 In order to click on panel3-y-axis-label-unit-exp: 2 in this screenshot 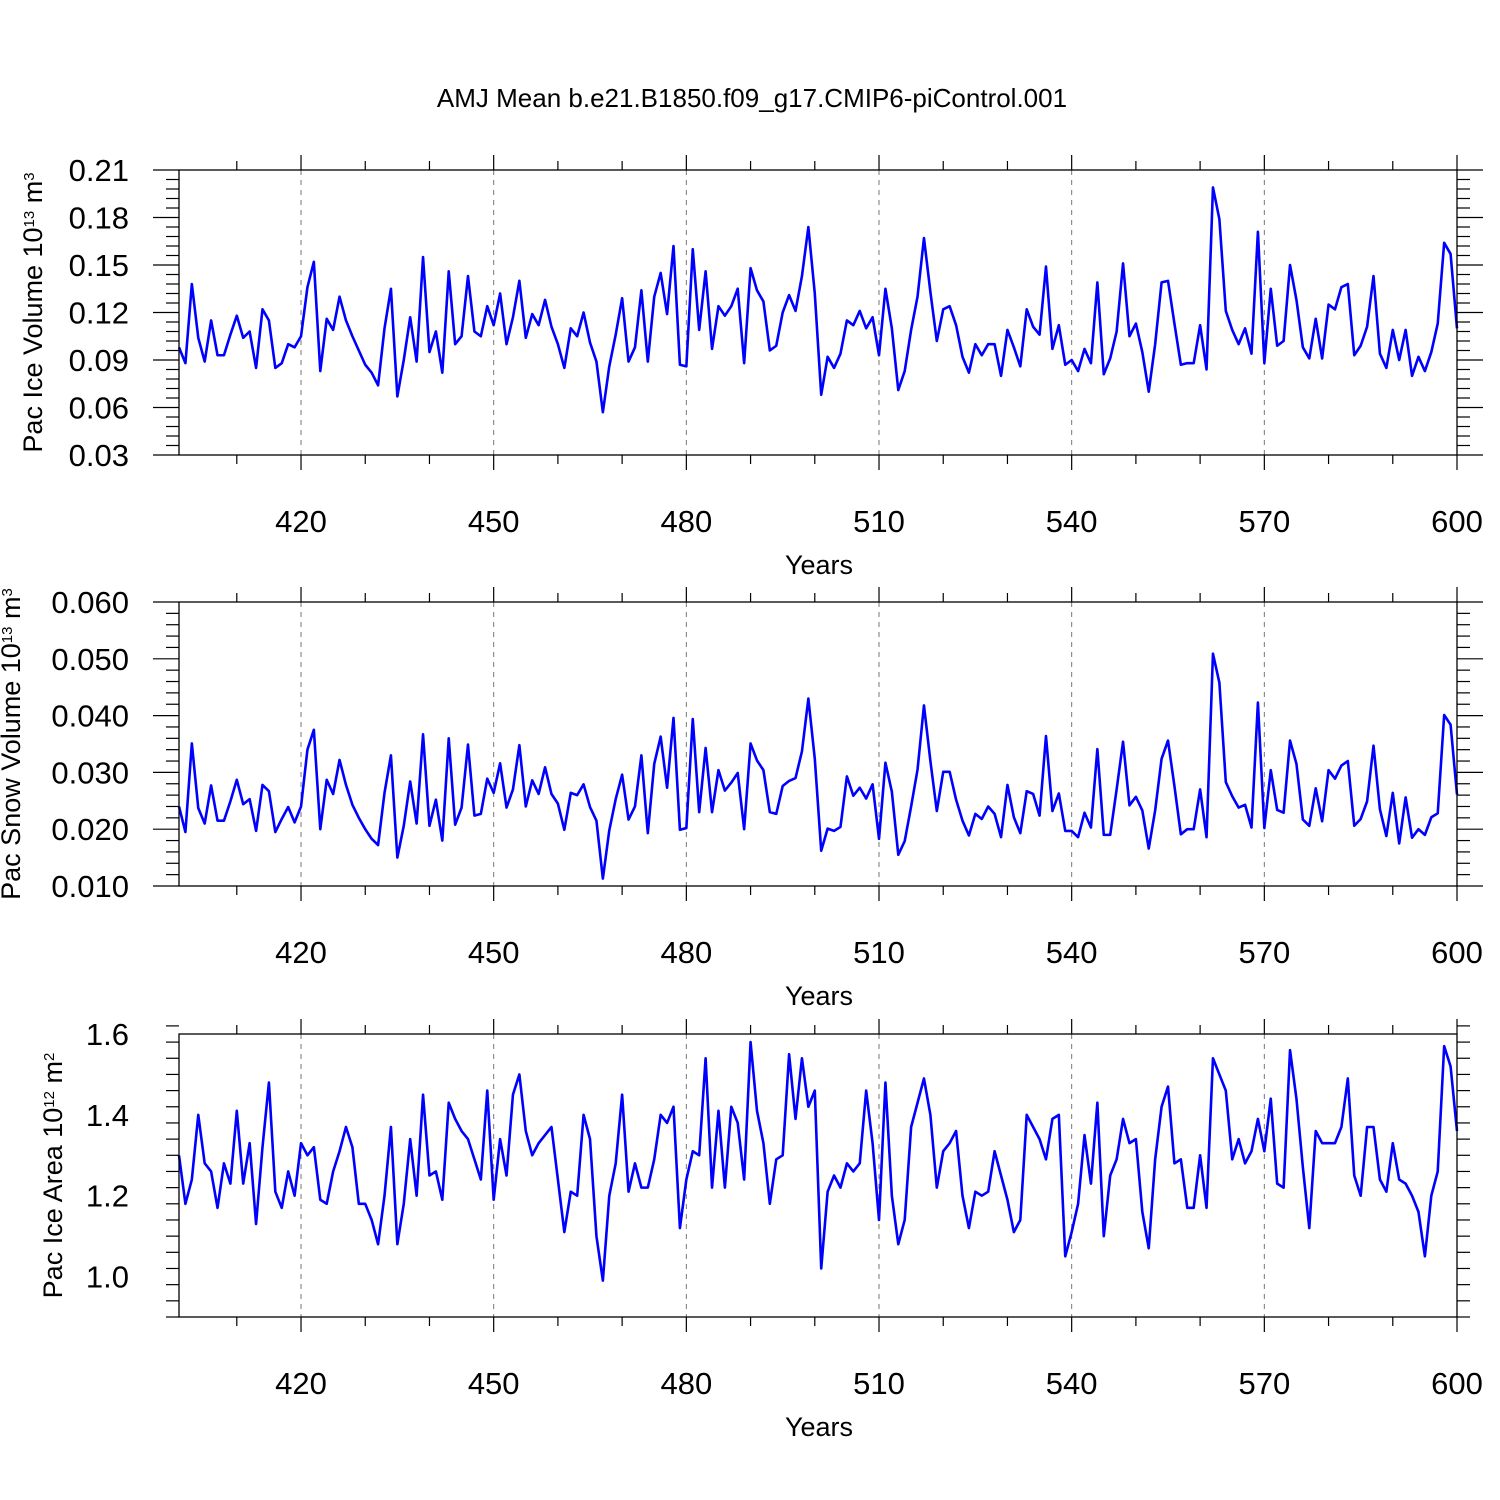, I will do `click(49, 1057)`.